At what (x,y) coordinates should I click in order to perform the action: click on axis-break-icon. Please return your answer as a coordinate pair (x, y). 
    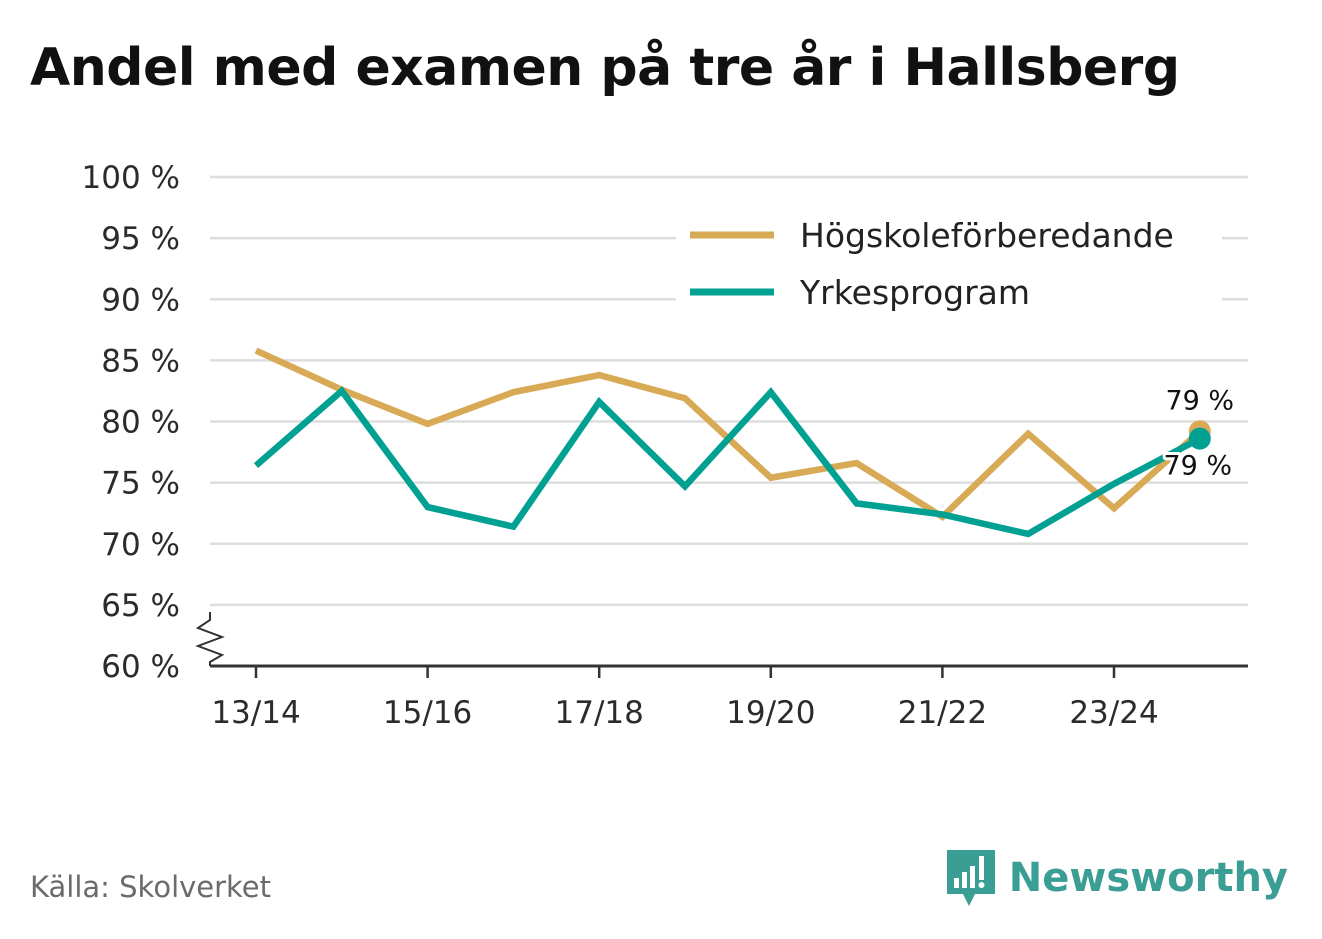
    Looking at the image, I should click on (210, 639).